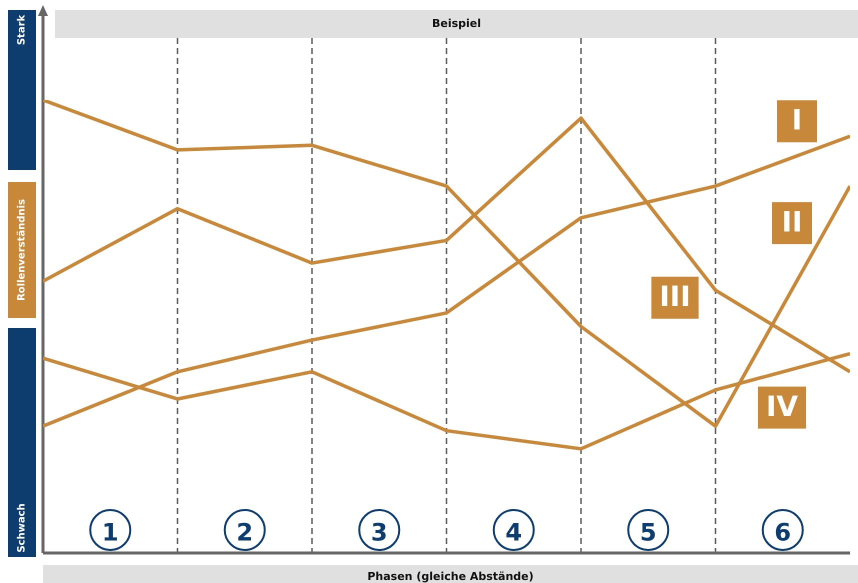  I want to click on x-tick-label: 4, so click(513, 532).